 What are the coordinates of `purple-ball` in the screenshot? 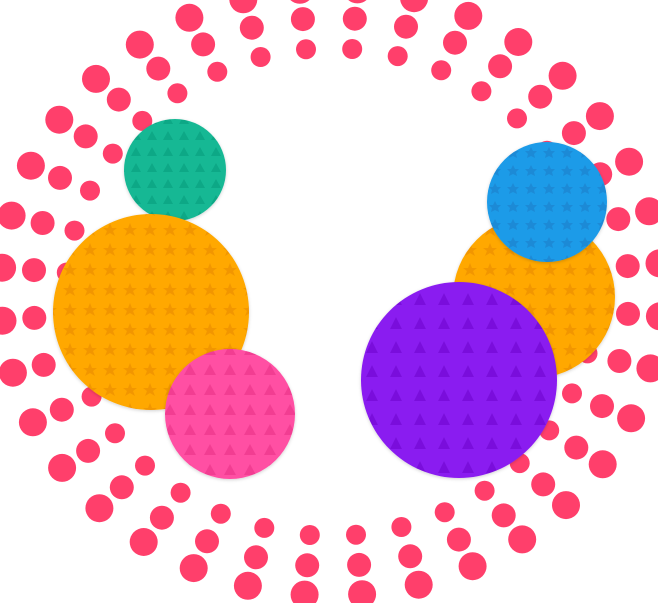 It's located at (459, 380).